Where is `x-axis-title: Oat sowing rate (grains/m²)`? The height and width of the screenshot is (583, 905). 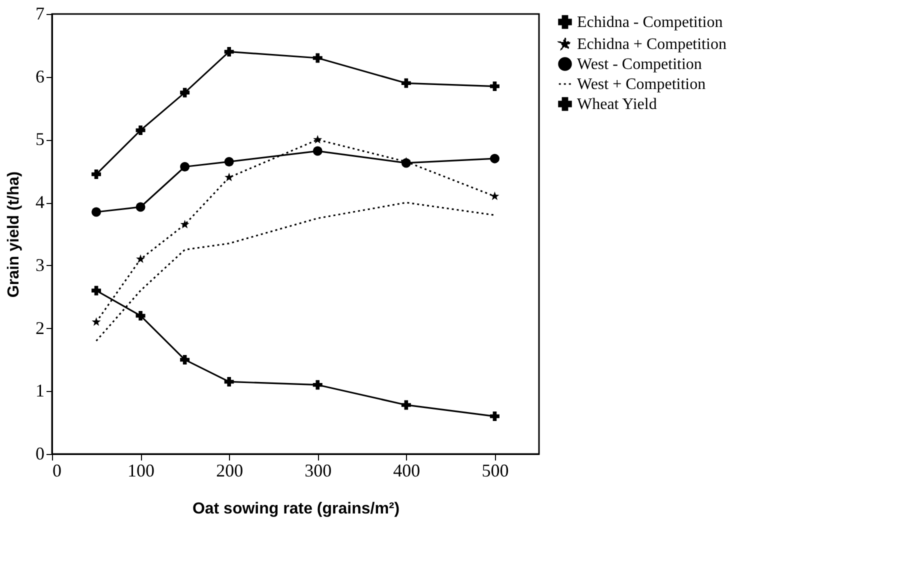 x-axis-title: Oat sowing rate (grains/m²) is located at coordinates (296, 509).